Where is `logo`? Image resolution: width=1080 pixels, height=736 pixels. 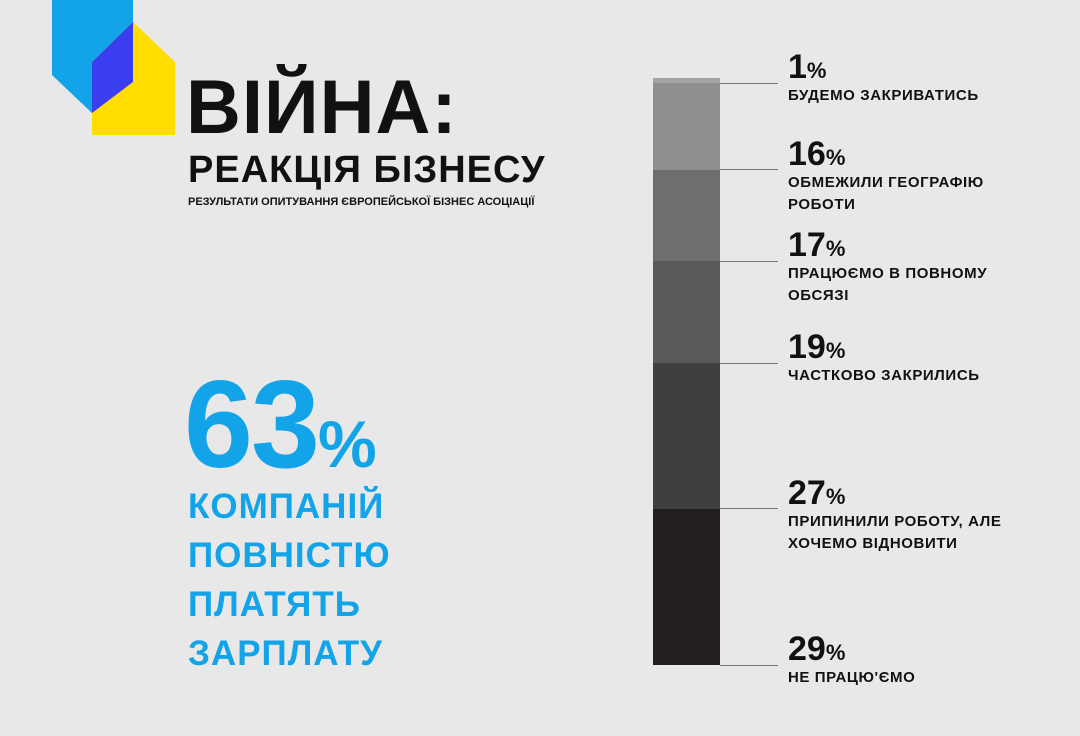 logo is located at coordinates (113, 67).